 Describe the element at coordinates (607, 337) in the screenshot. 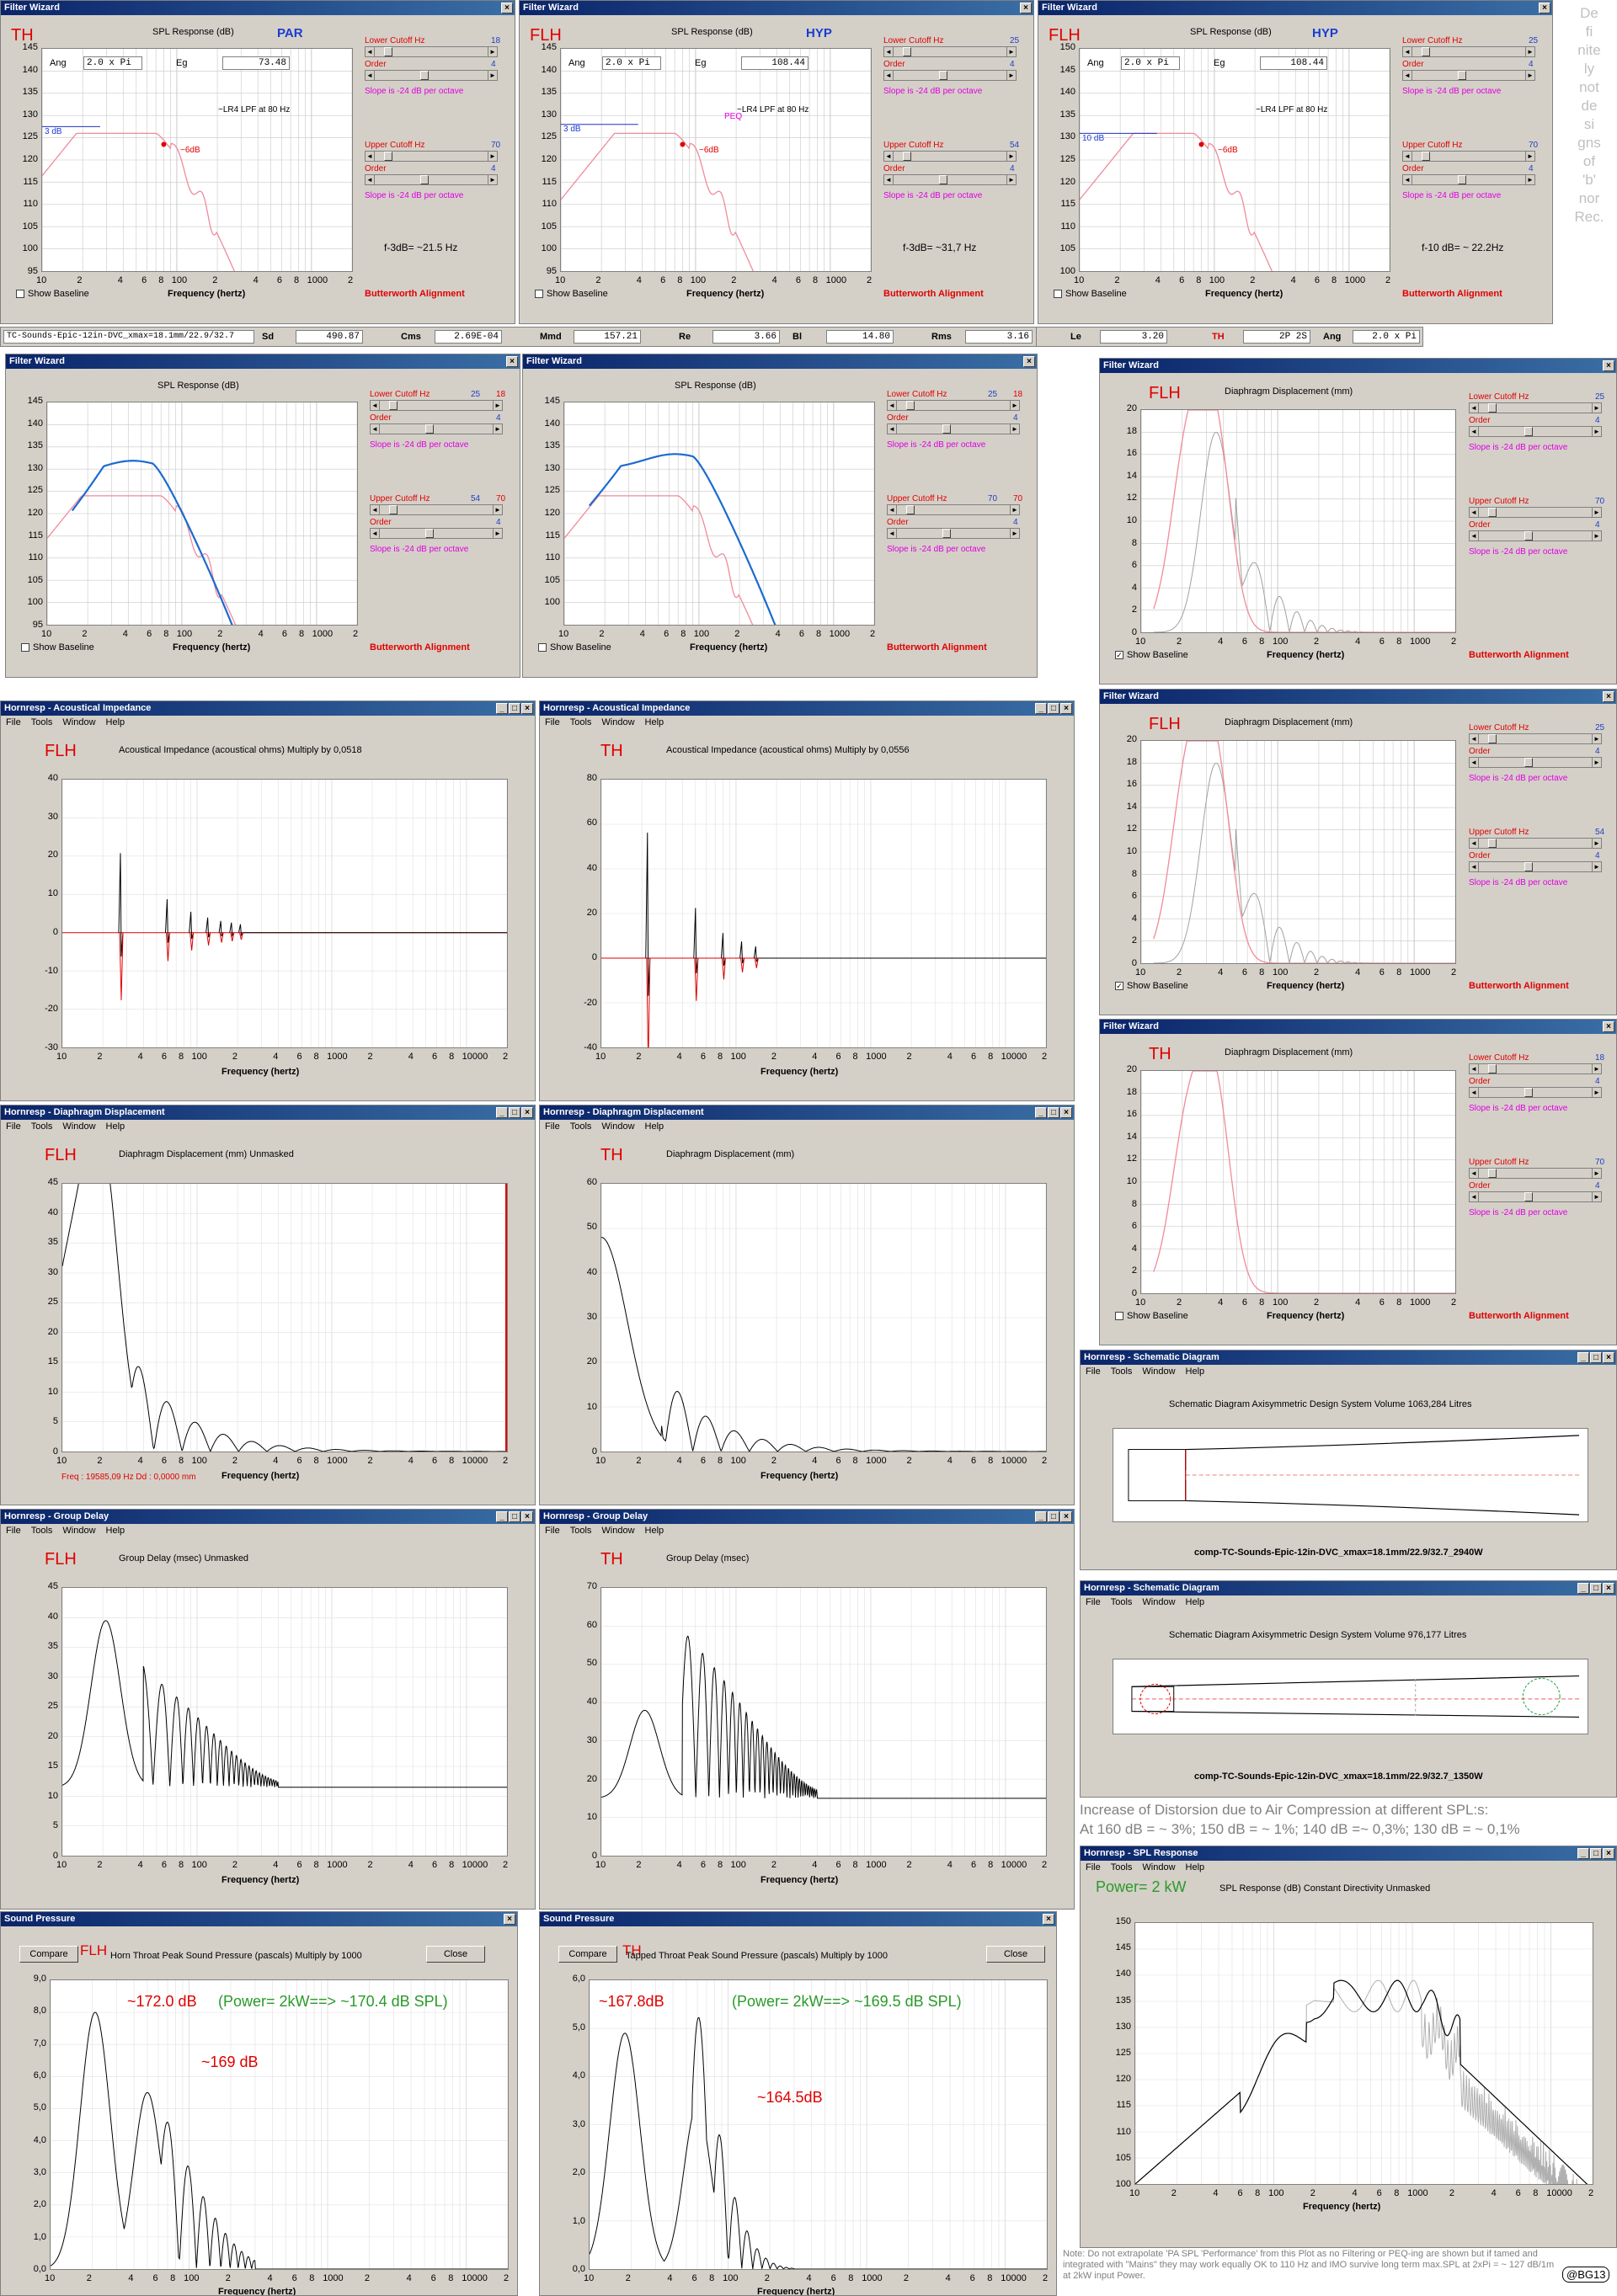

I see `mmd-field: 157.21` at that location.